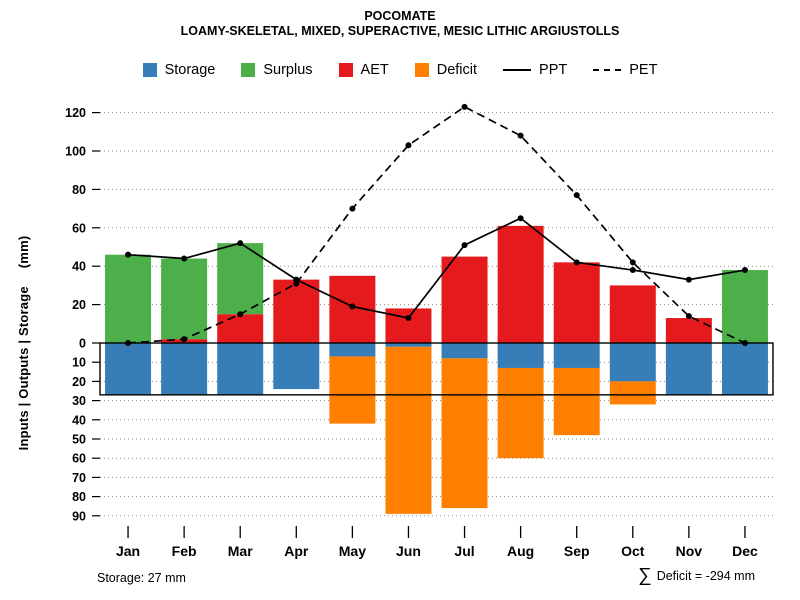 This screenshot has height=600, width=800. What do you see at coordinates (79, 478) in the screenshot?
I see `y-tick-label: 70` at bounding box center [79, 478].